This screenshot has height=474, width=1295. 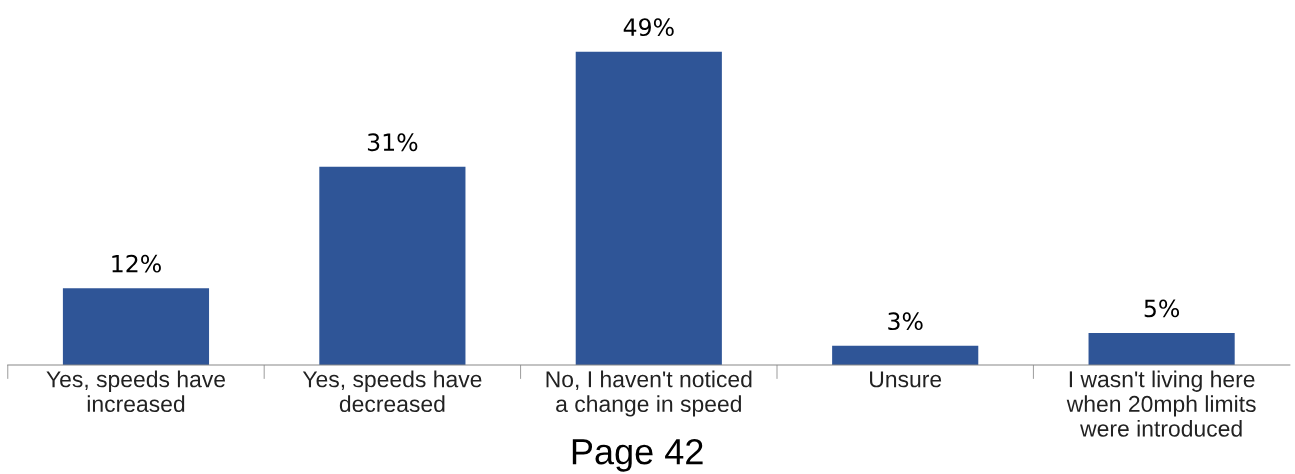 What do you see at coordinates (136, 263) in the screenshot?
I see `data-label: 12%` at bounding box center [136, 263].